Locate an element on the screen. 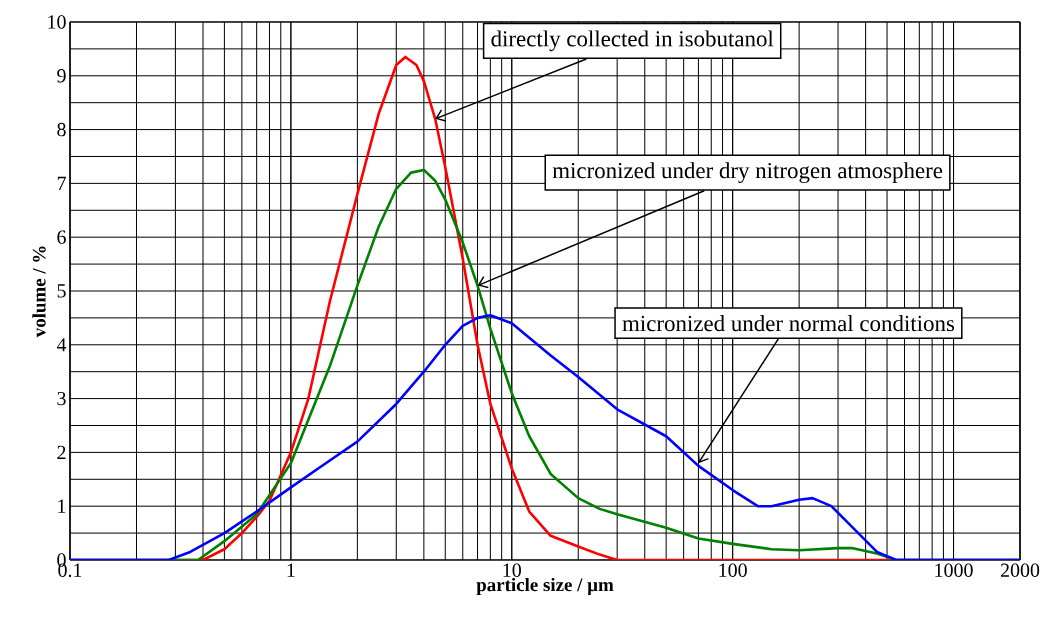 The width and height of the screenshot is (1056, 623). y-tick-label: 3 is located at coordinates (61, 398).